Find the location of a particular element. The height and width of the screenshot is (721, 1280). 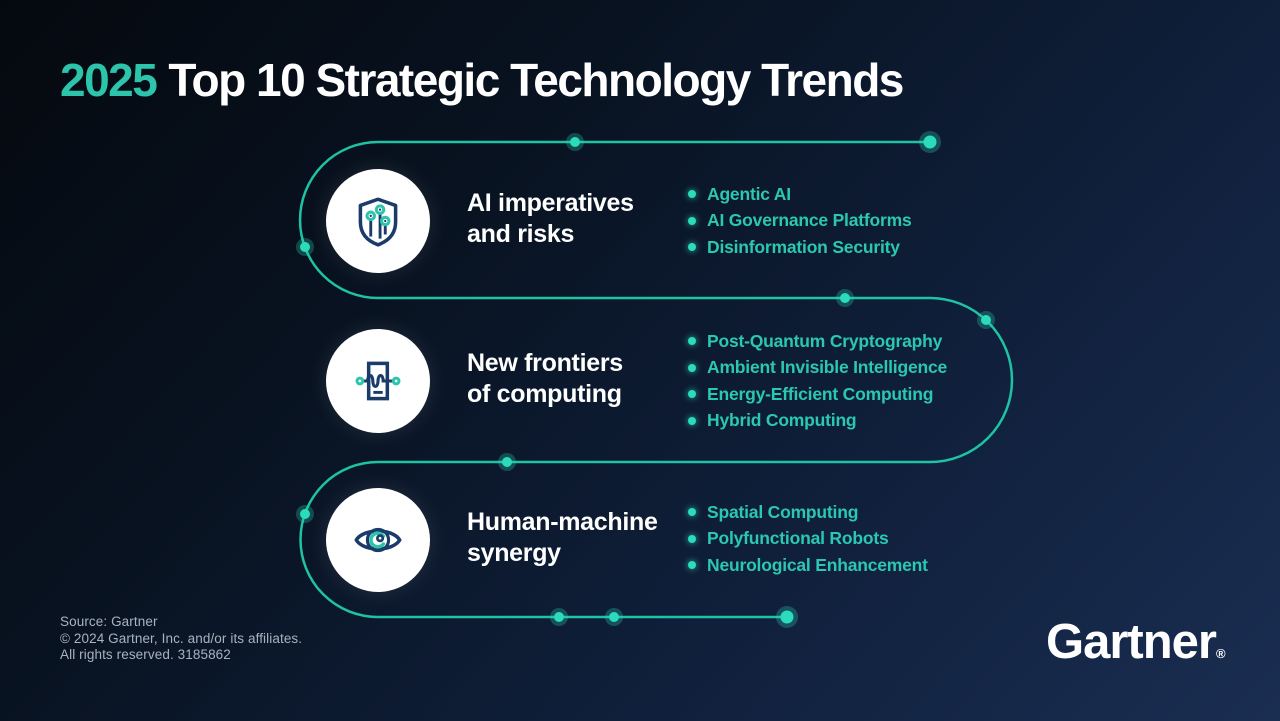

section-title: Human-machine synergy is located at coordinates (562, 537).